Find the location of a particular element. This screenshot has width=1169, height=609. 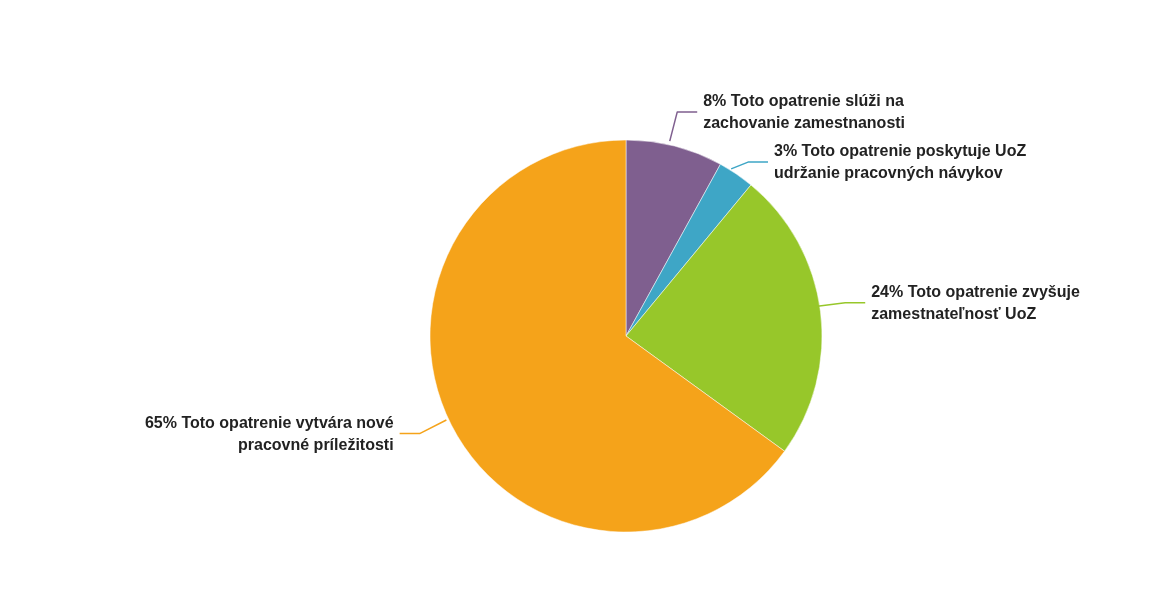

slice-label: 3% Toto opatrenie poskytuje UoZ udržanie pracovných návykov is located at coordinates (900, 162).